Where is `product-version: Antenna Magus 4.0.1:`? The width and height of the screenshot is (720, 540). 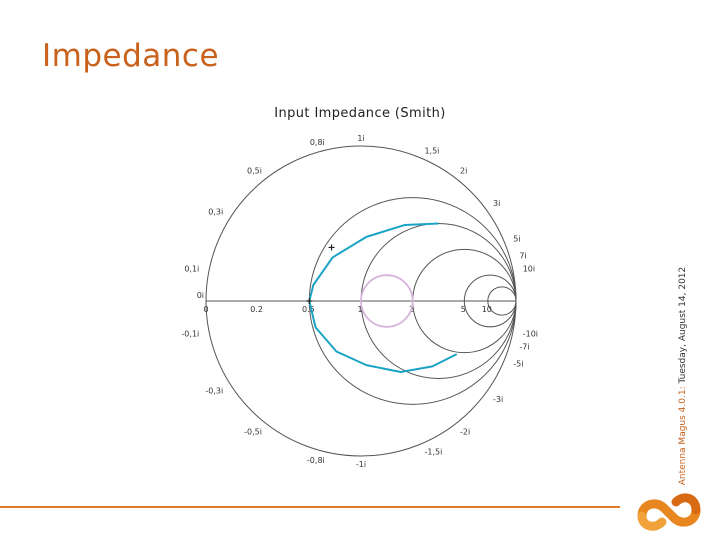
product-version: Antenna Magus 4.0.1: is located at coordinates (683, 436).